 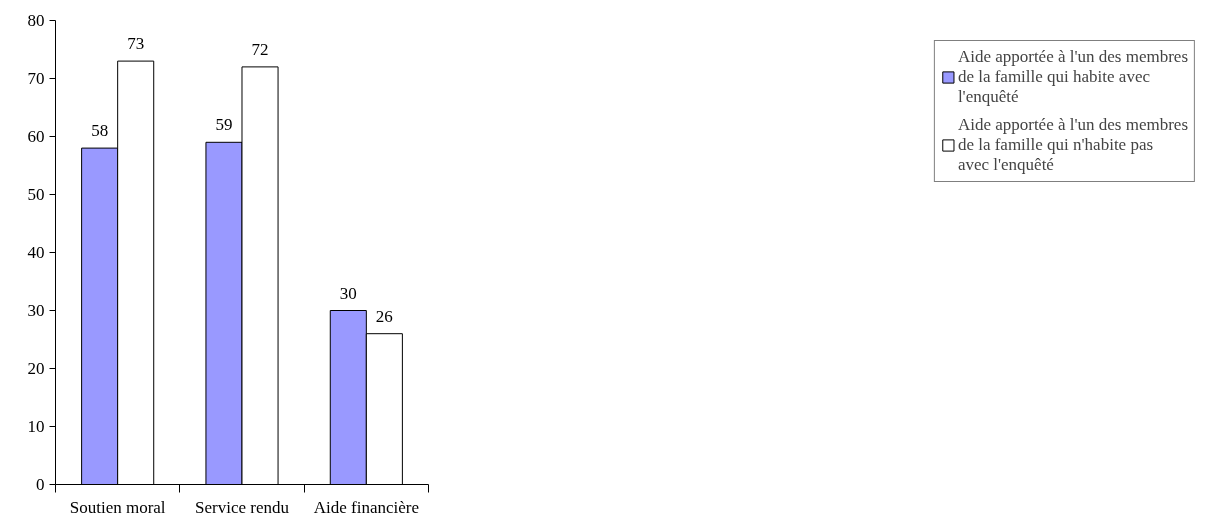 I want to click on y-tick-label: 70, so click(x=36, y=78).